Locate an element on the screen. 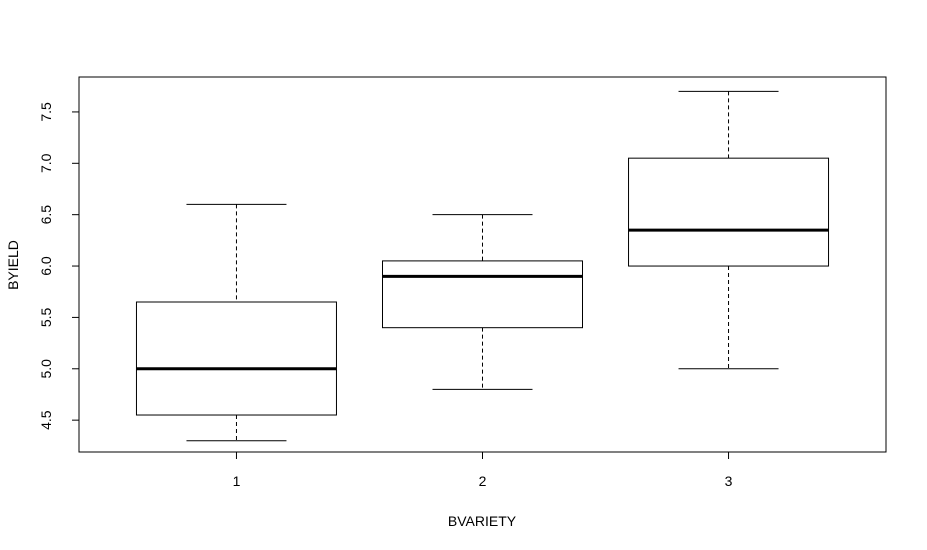 This screenshot has width=927, height=550. y-tick-label: 6.0 is located at coordinates (46, 266).